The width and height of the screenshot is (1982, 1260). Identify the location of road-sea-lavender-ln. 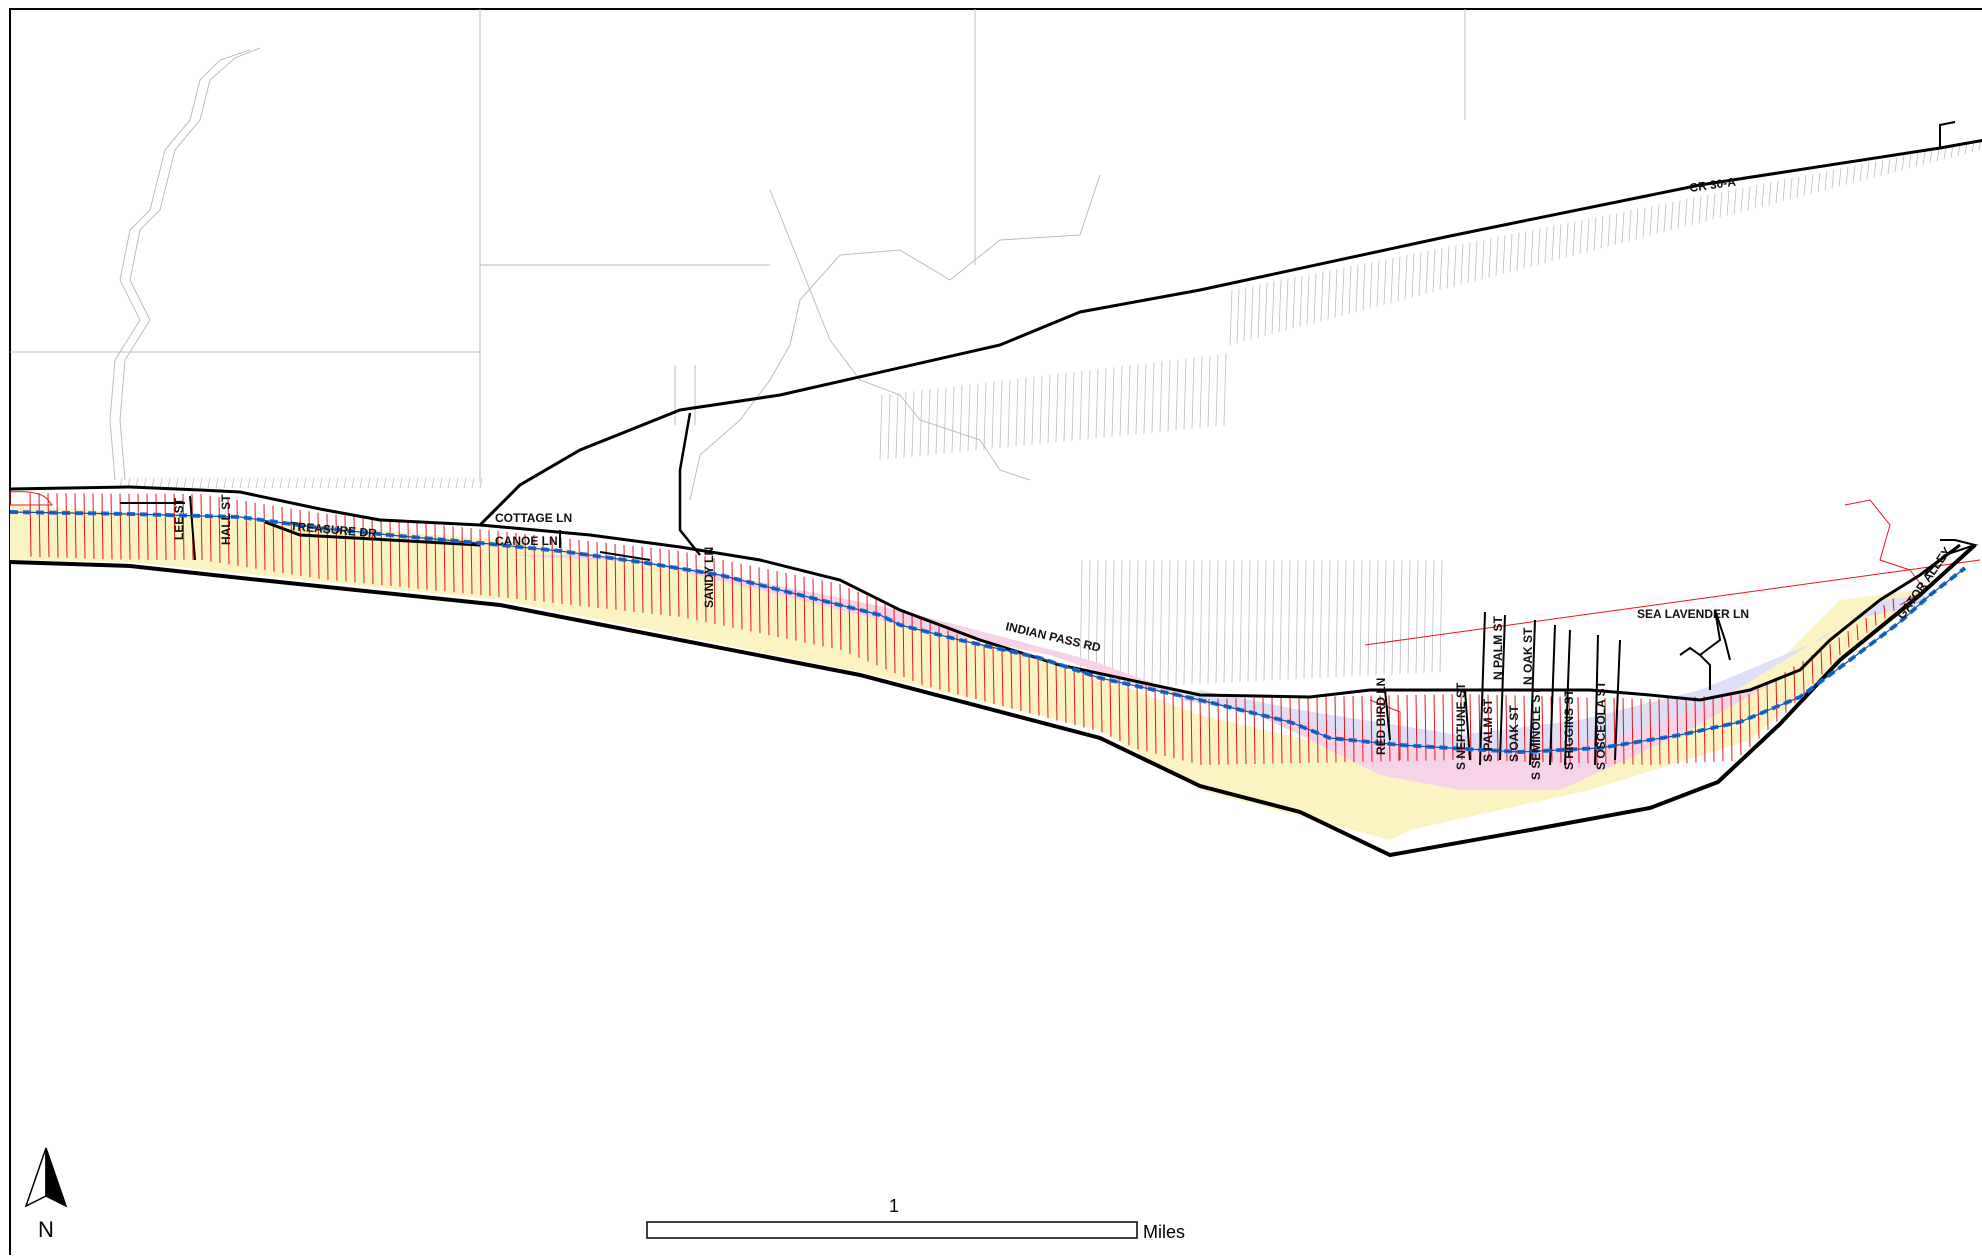
(1705, 649).